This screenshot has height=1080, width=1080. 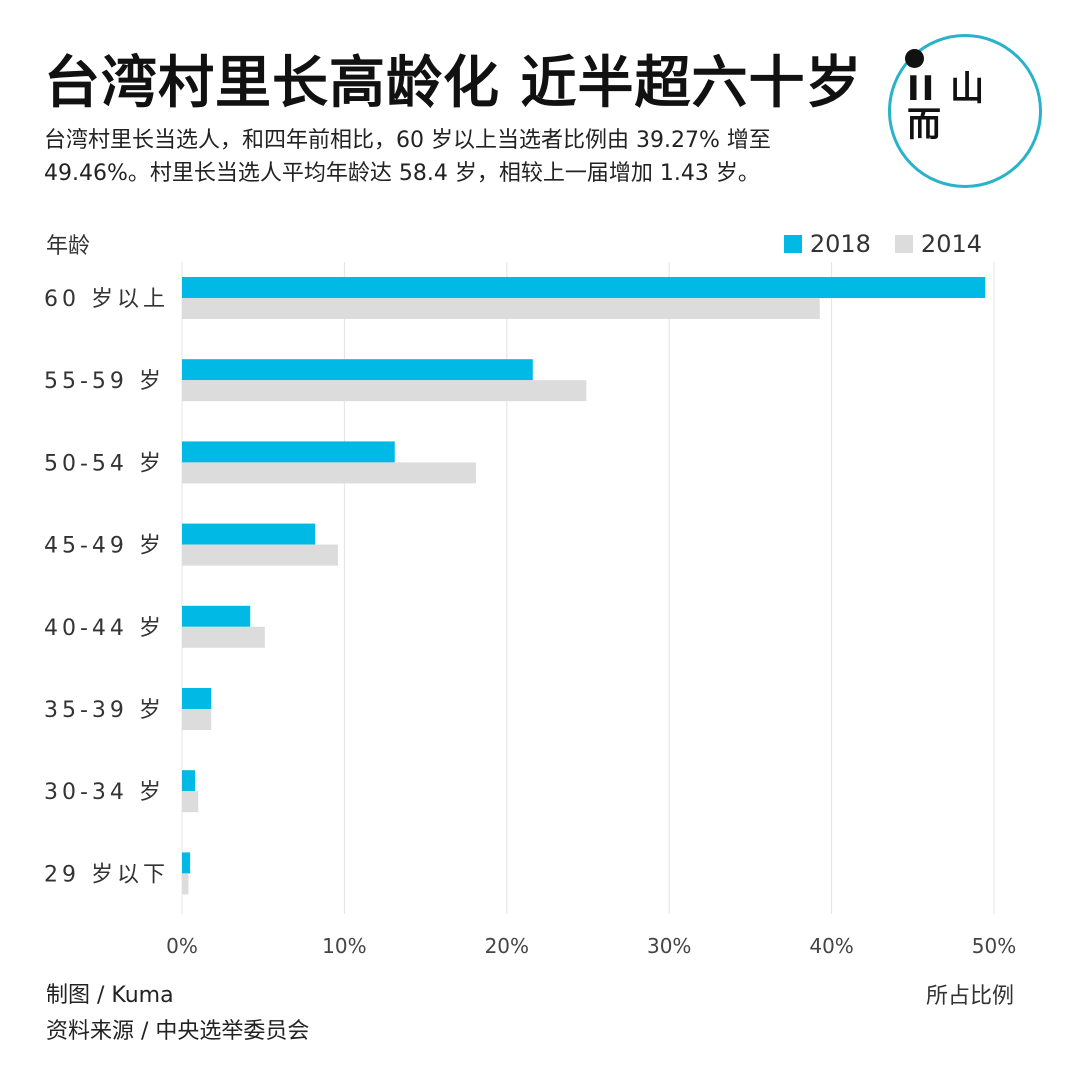 I want to click on x-tick-label: 50%, so click(x=994, y=946).